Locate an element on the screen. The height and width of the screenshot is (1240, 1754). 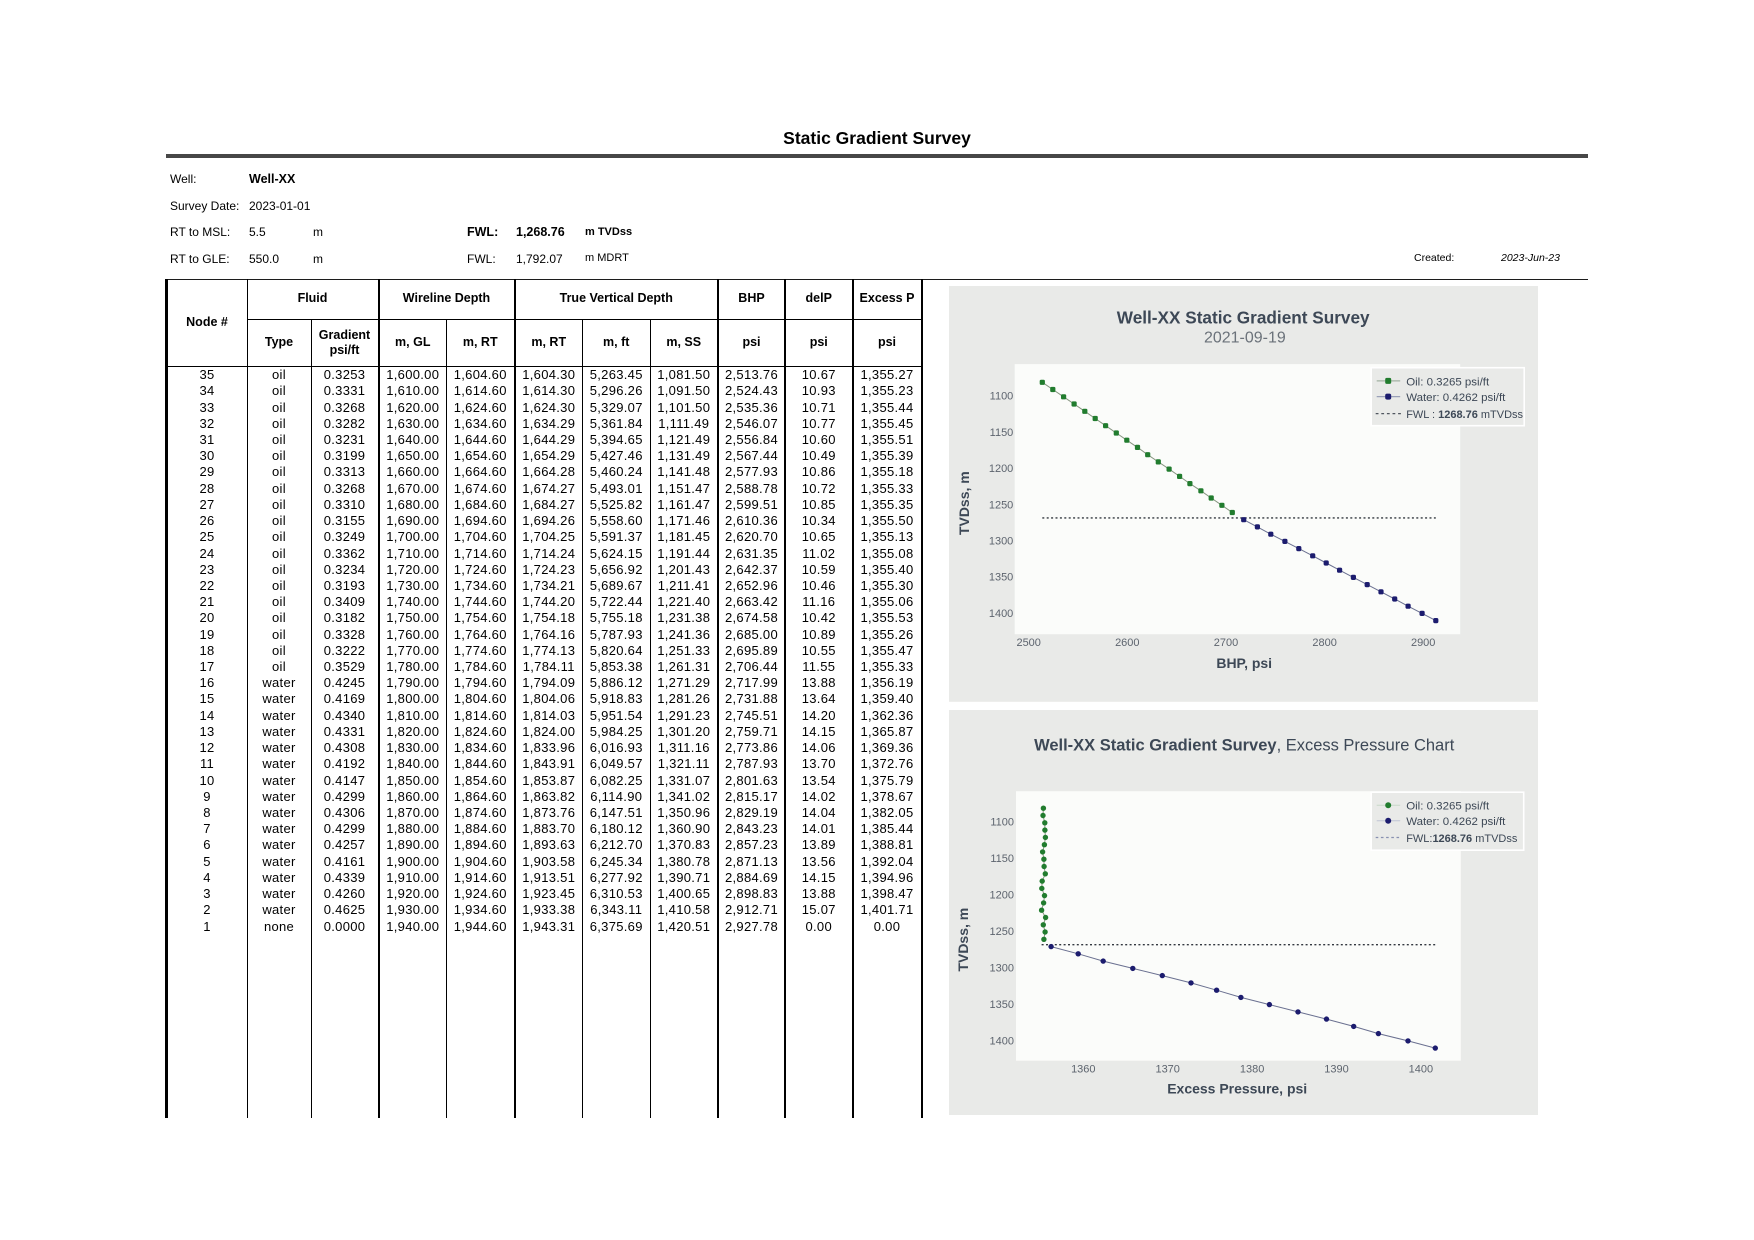
svg-text: 2021-09-19 is located at coordinates (1245, 337).